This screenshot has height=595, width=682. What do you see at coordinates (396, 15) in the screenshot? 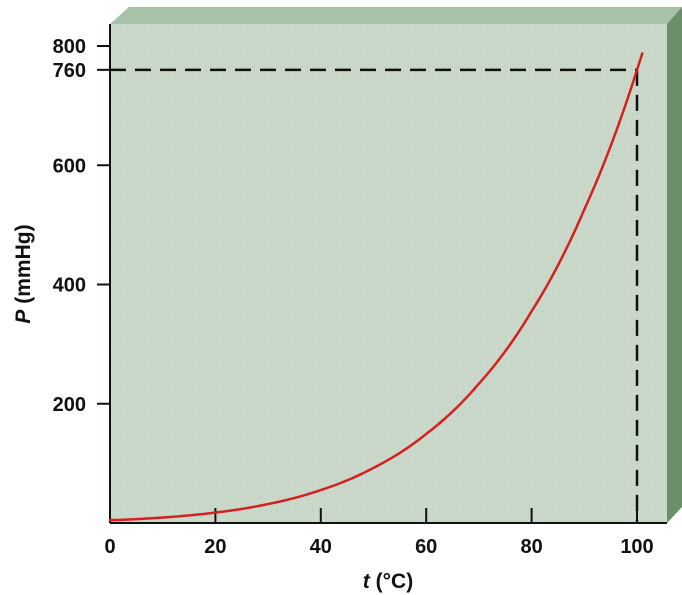
I see `plot-top-bevel` at bounding box center [396, 15].